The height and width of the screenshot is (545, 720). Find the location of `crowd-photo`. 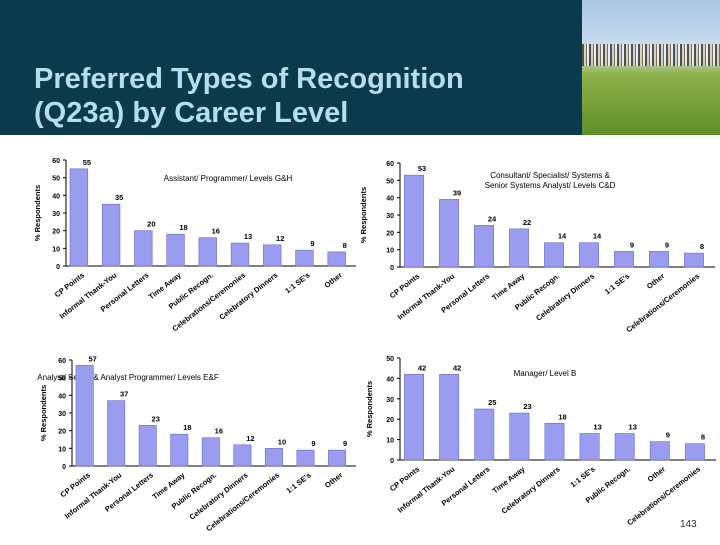

crowd-photo is located at coordinates (651, 67).